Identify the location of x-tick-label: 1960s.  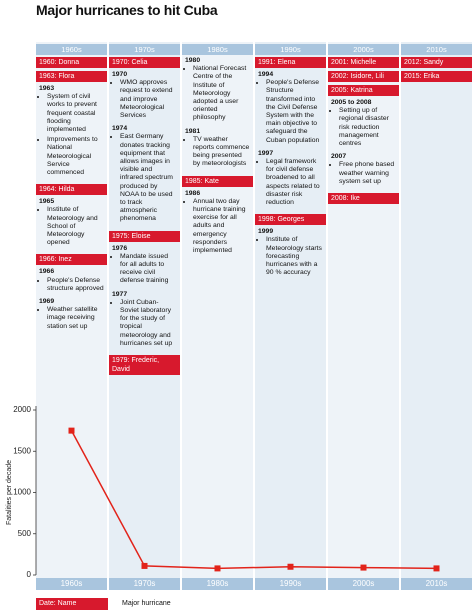
(72, 583).